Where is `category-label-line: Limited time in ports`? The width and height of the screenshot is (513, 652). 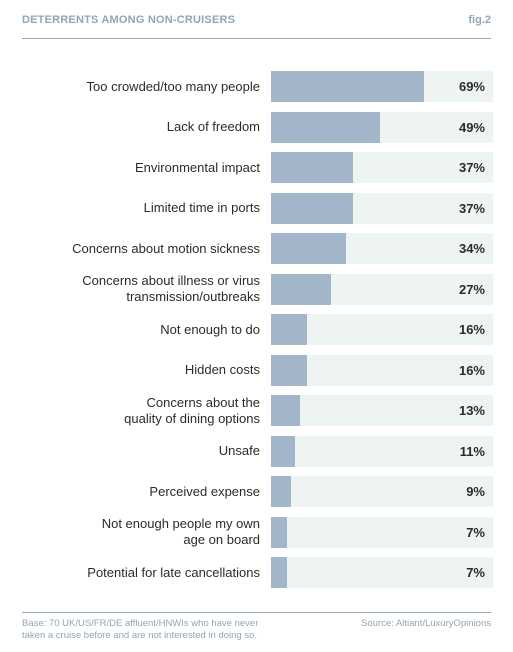 category-label-line: Limited time in ports is located at coordinates (201, 207).